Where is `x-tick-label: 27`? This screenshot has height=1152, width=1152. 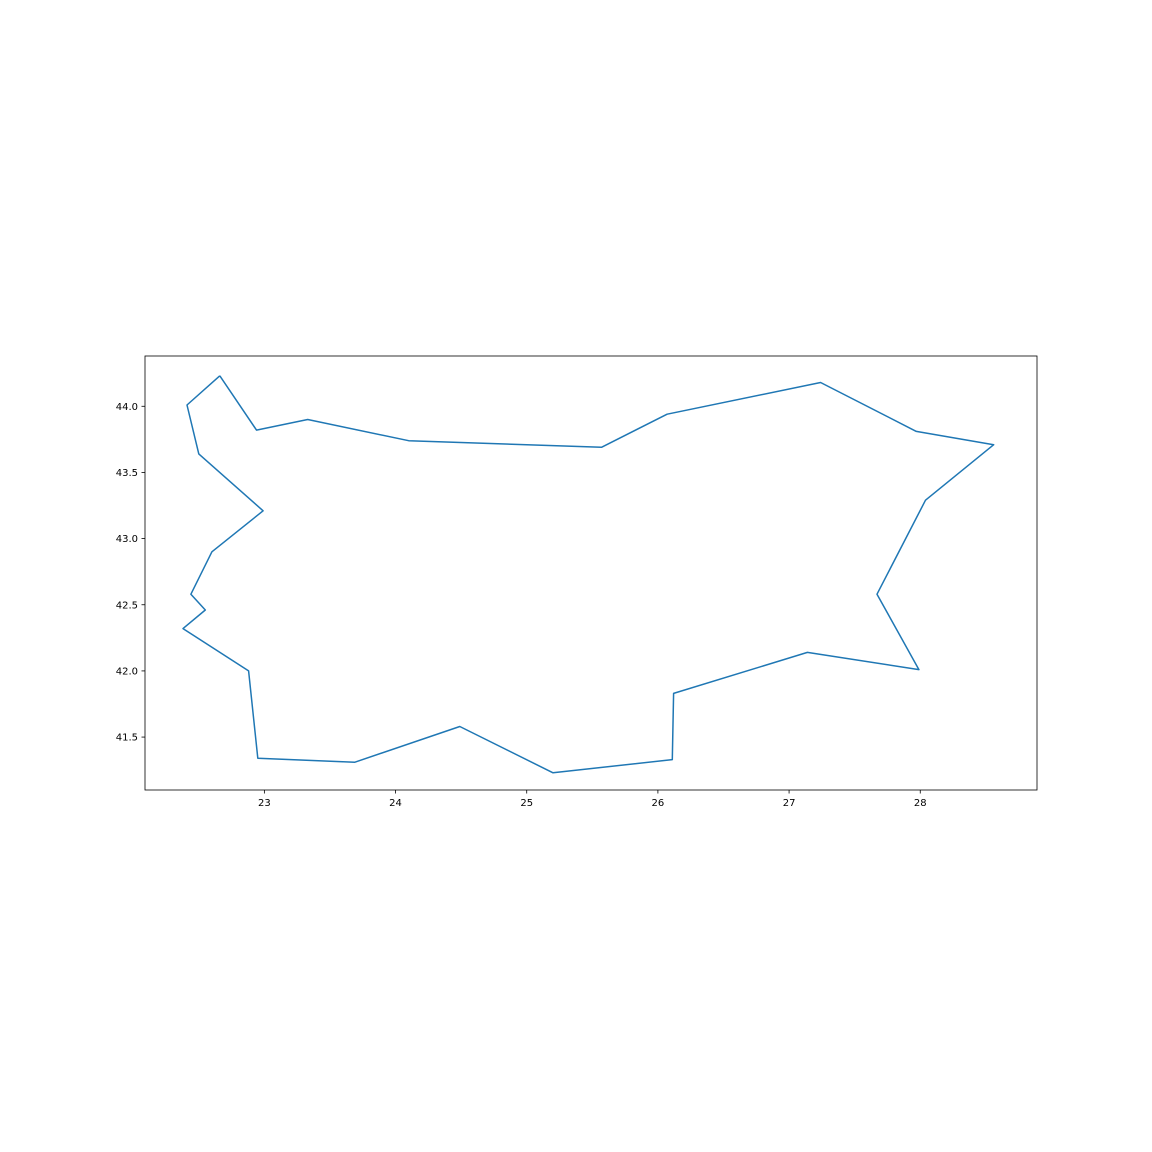
x-tick-label: 27 is located at coordinates (789, 803).